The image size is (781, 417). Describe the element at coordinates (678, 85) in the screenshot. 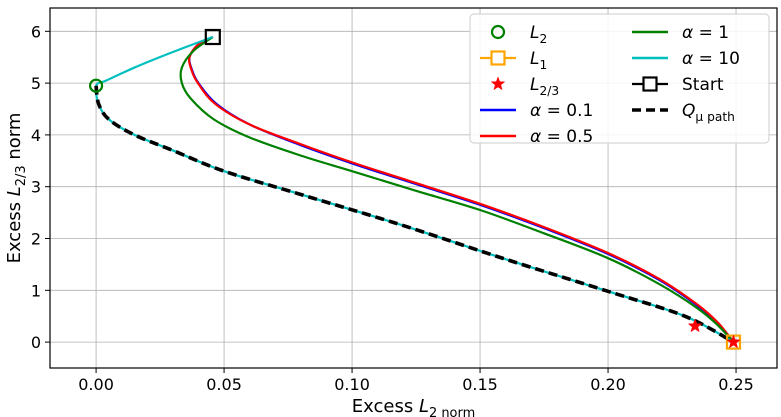

I see `legend-entry: Start` at that location.